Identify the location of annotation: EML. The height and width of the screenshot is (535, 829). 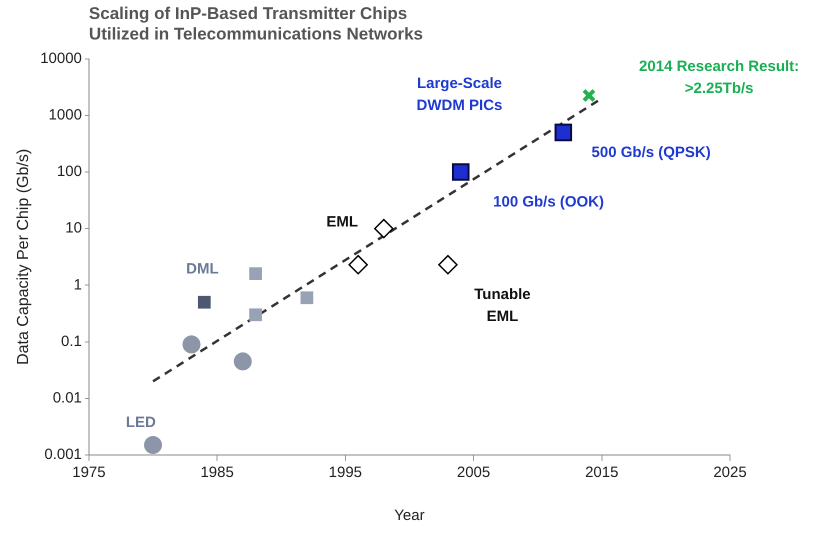
(342, 222).